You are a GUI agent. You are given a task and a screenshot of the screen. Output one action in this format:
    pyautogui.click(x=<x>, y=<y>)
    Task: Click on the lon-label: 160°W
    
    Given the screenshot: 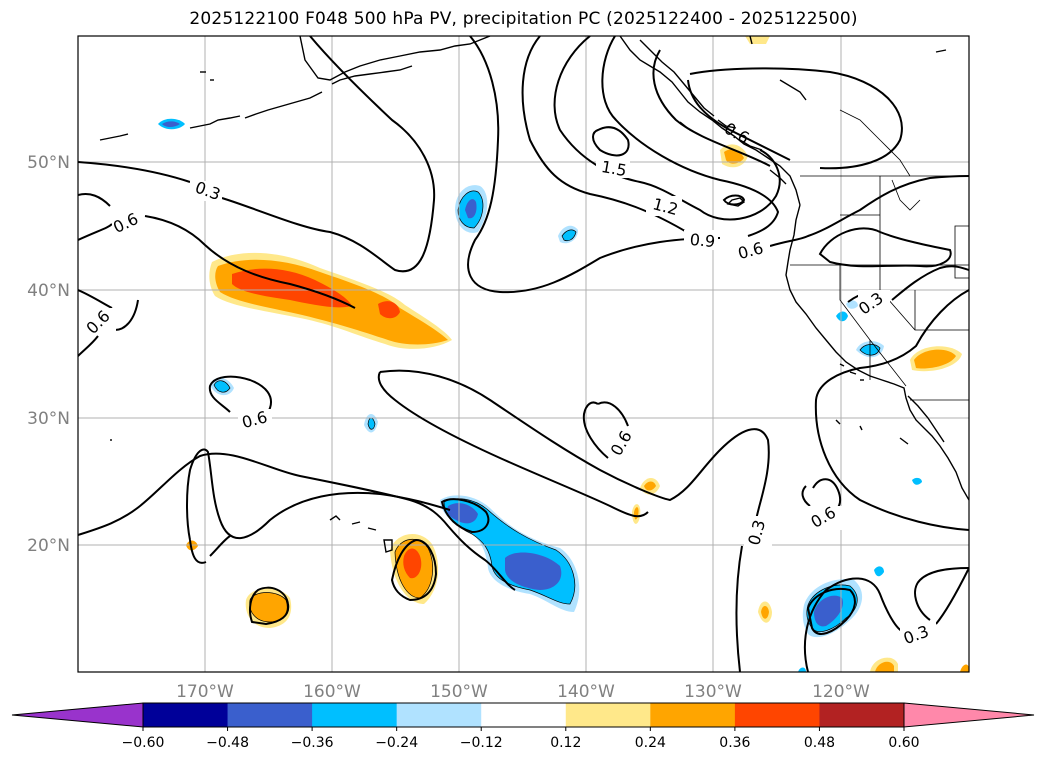 What is the action you would take?
    pyautogui.click(x=332, y=692)
    